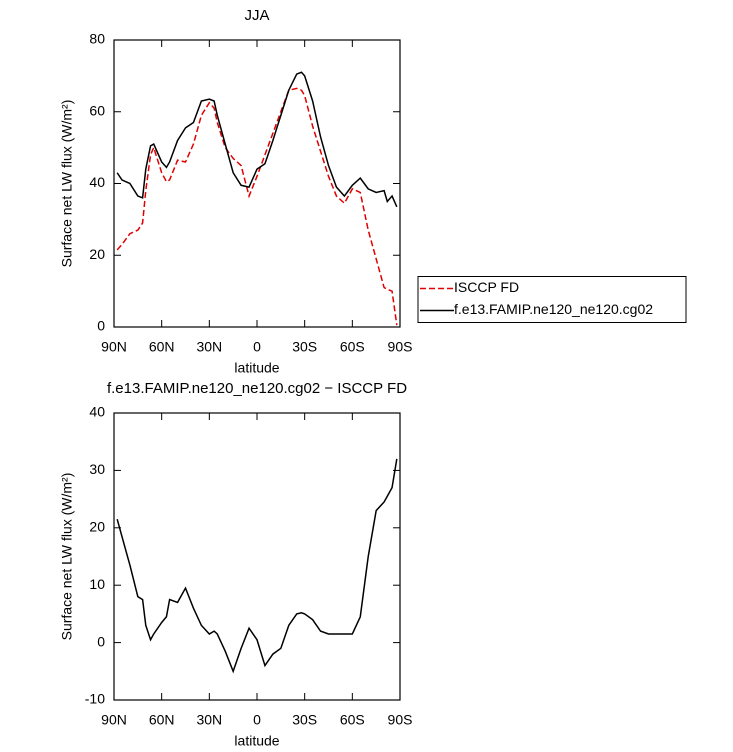 The width and height of the screenshot is (733, 752). I want to click on legend-label: ISCCP FD, so click(486, 287).